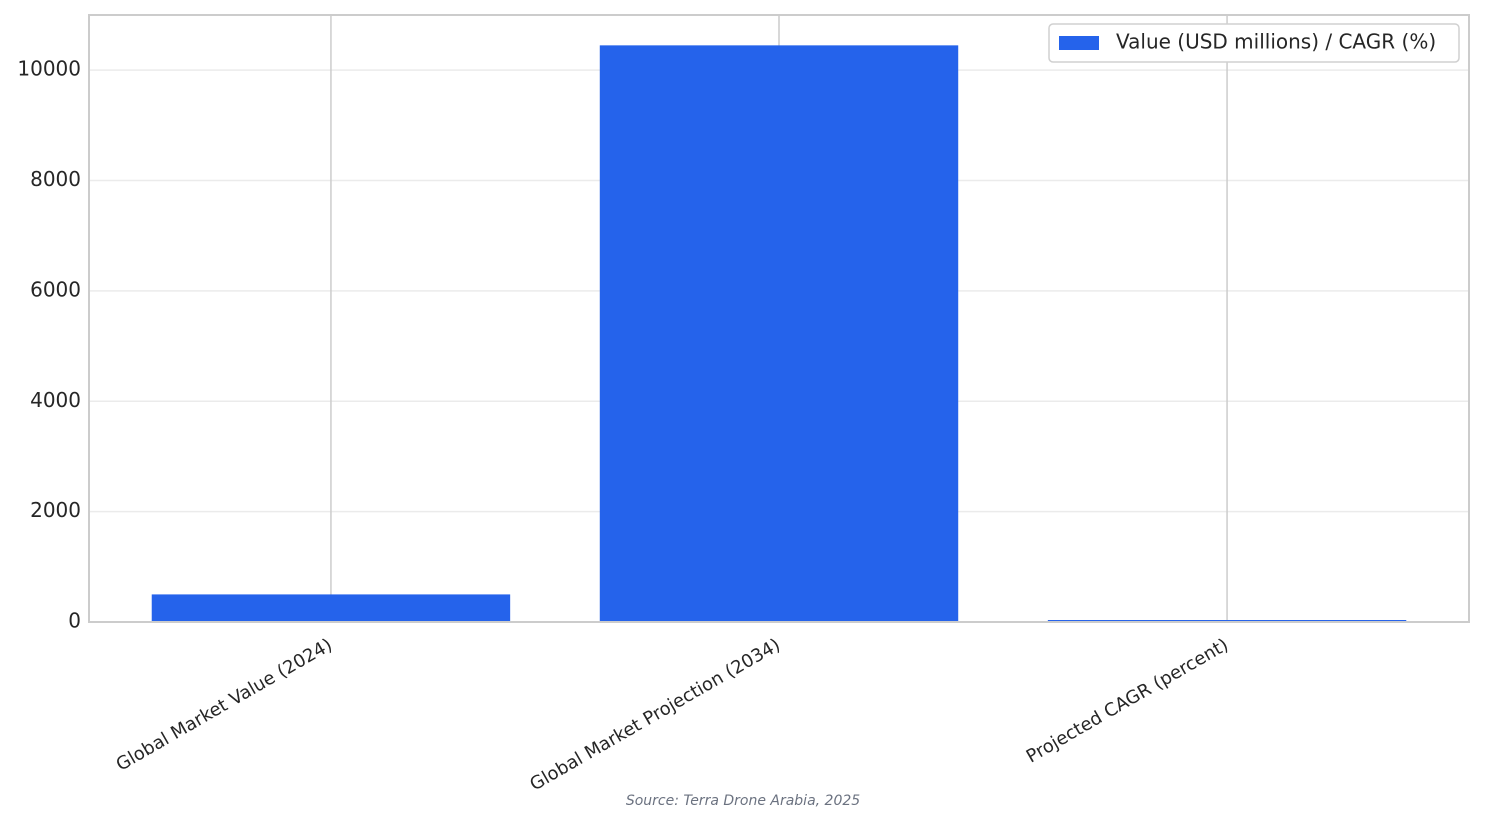  Describe the element at coordinates (55, 289) in the screenshot. I see `y-tick-label: 6000` at that location.